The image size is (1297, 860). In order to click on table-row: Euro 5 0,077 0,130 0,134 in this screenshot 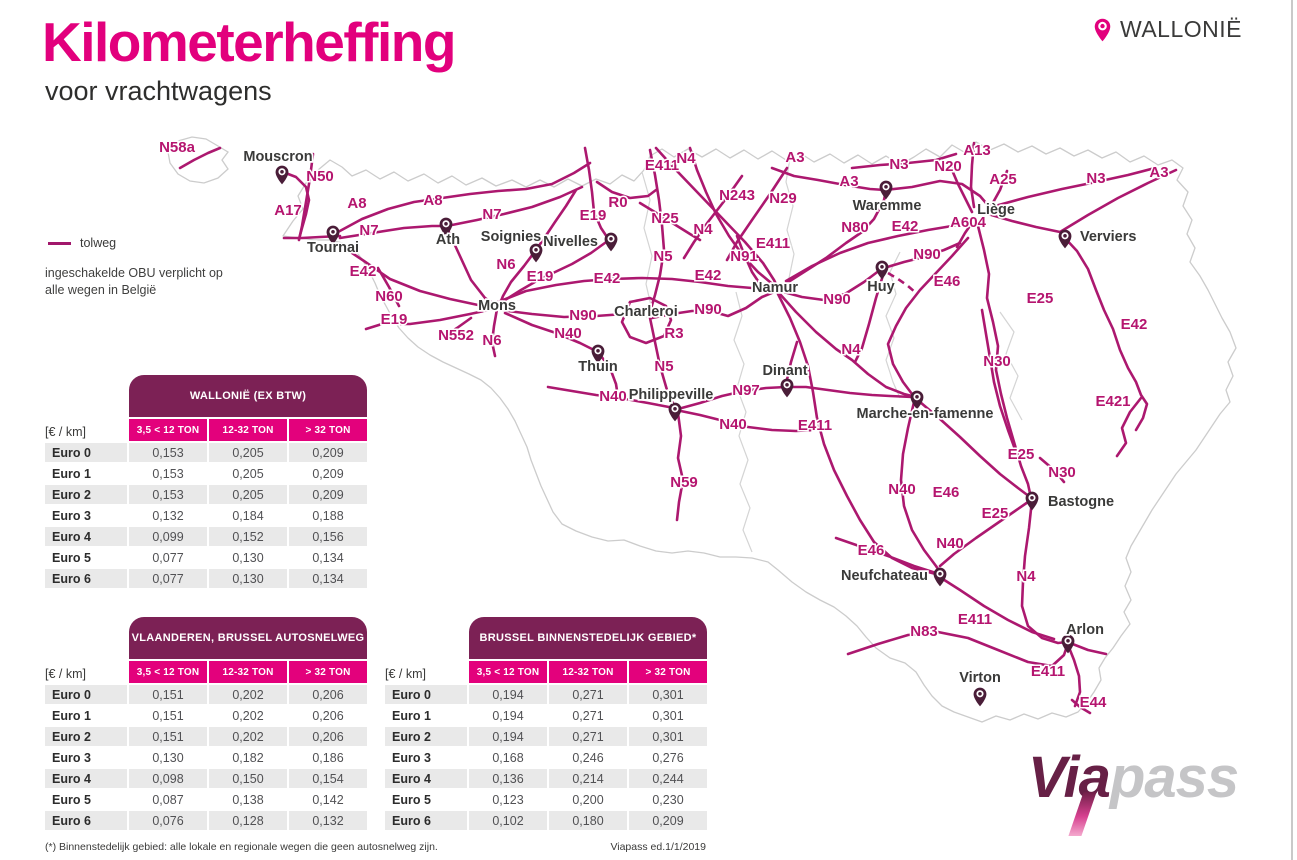, I will do `click(206, 557)`.